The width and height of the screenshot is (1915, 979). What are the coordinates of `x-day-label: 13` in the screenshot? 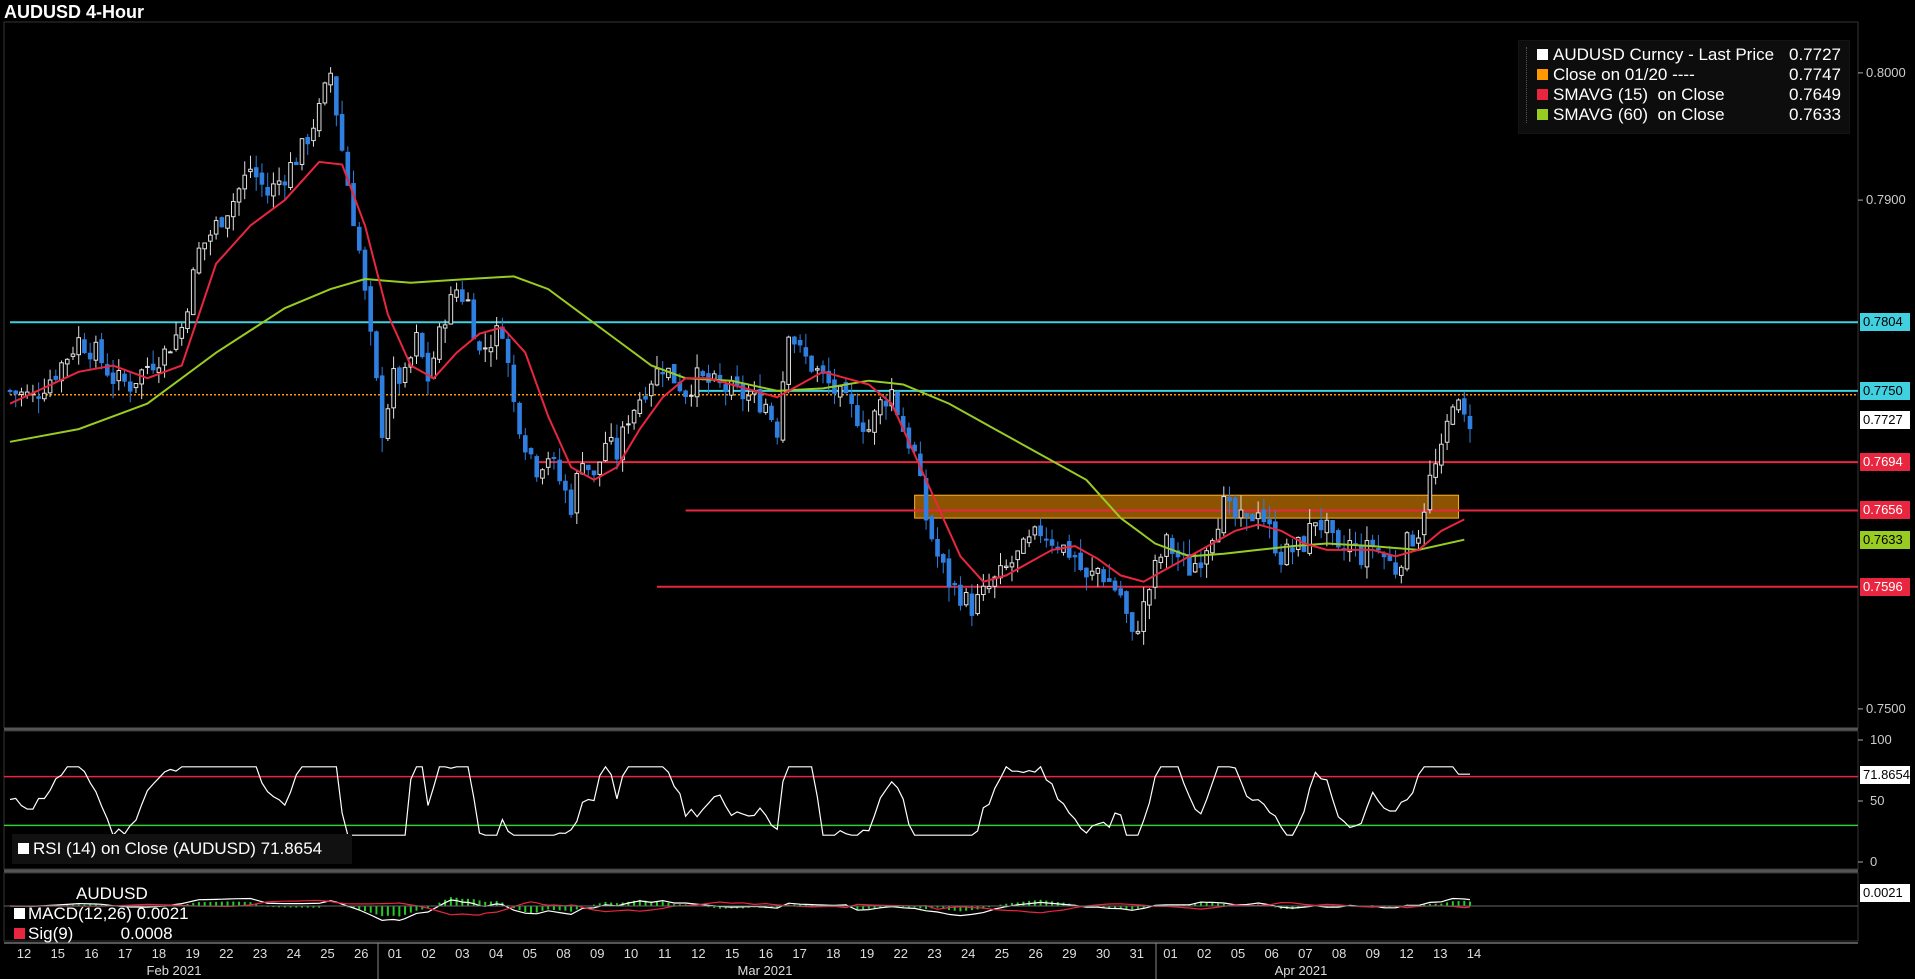 It's located at (1440, 953).